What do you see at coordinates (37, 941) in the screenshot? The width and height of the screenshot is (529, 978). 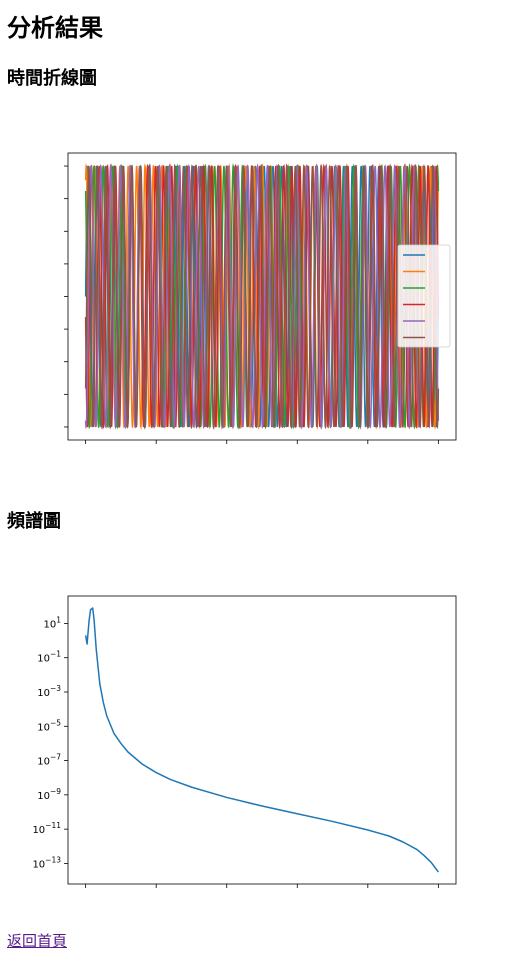 I see `back-home-link: 返回首頁` at bounding box center [37, 941].